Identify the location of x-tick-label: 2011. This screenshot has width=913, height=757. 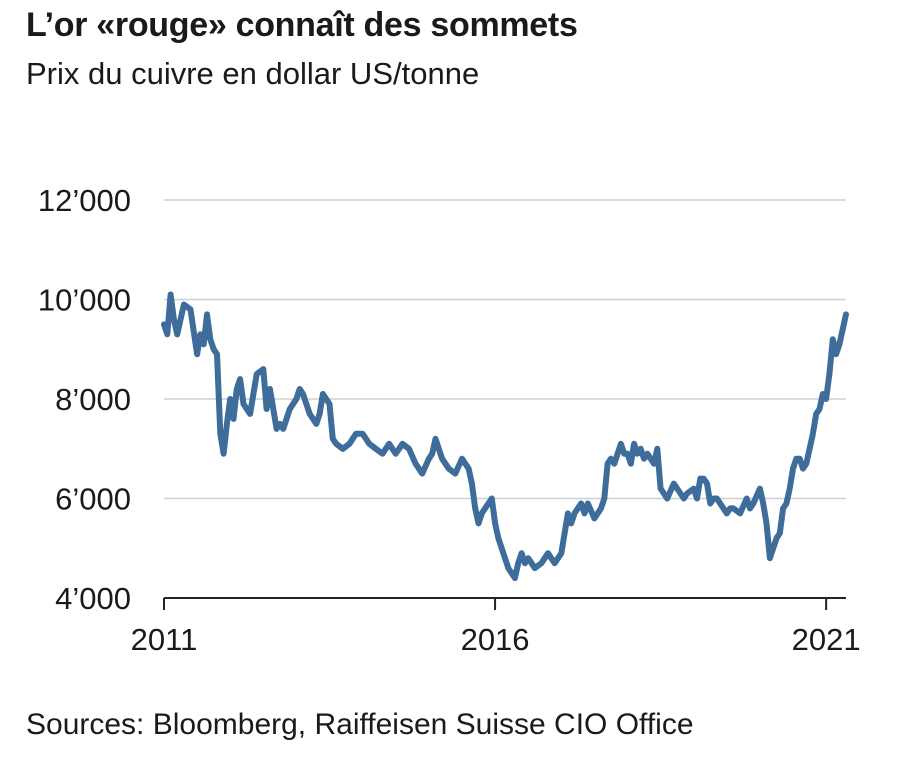
(164, 639).